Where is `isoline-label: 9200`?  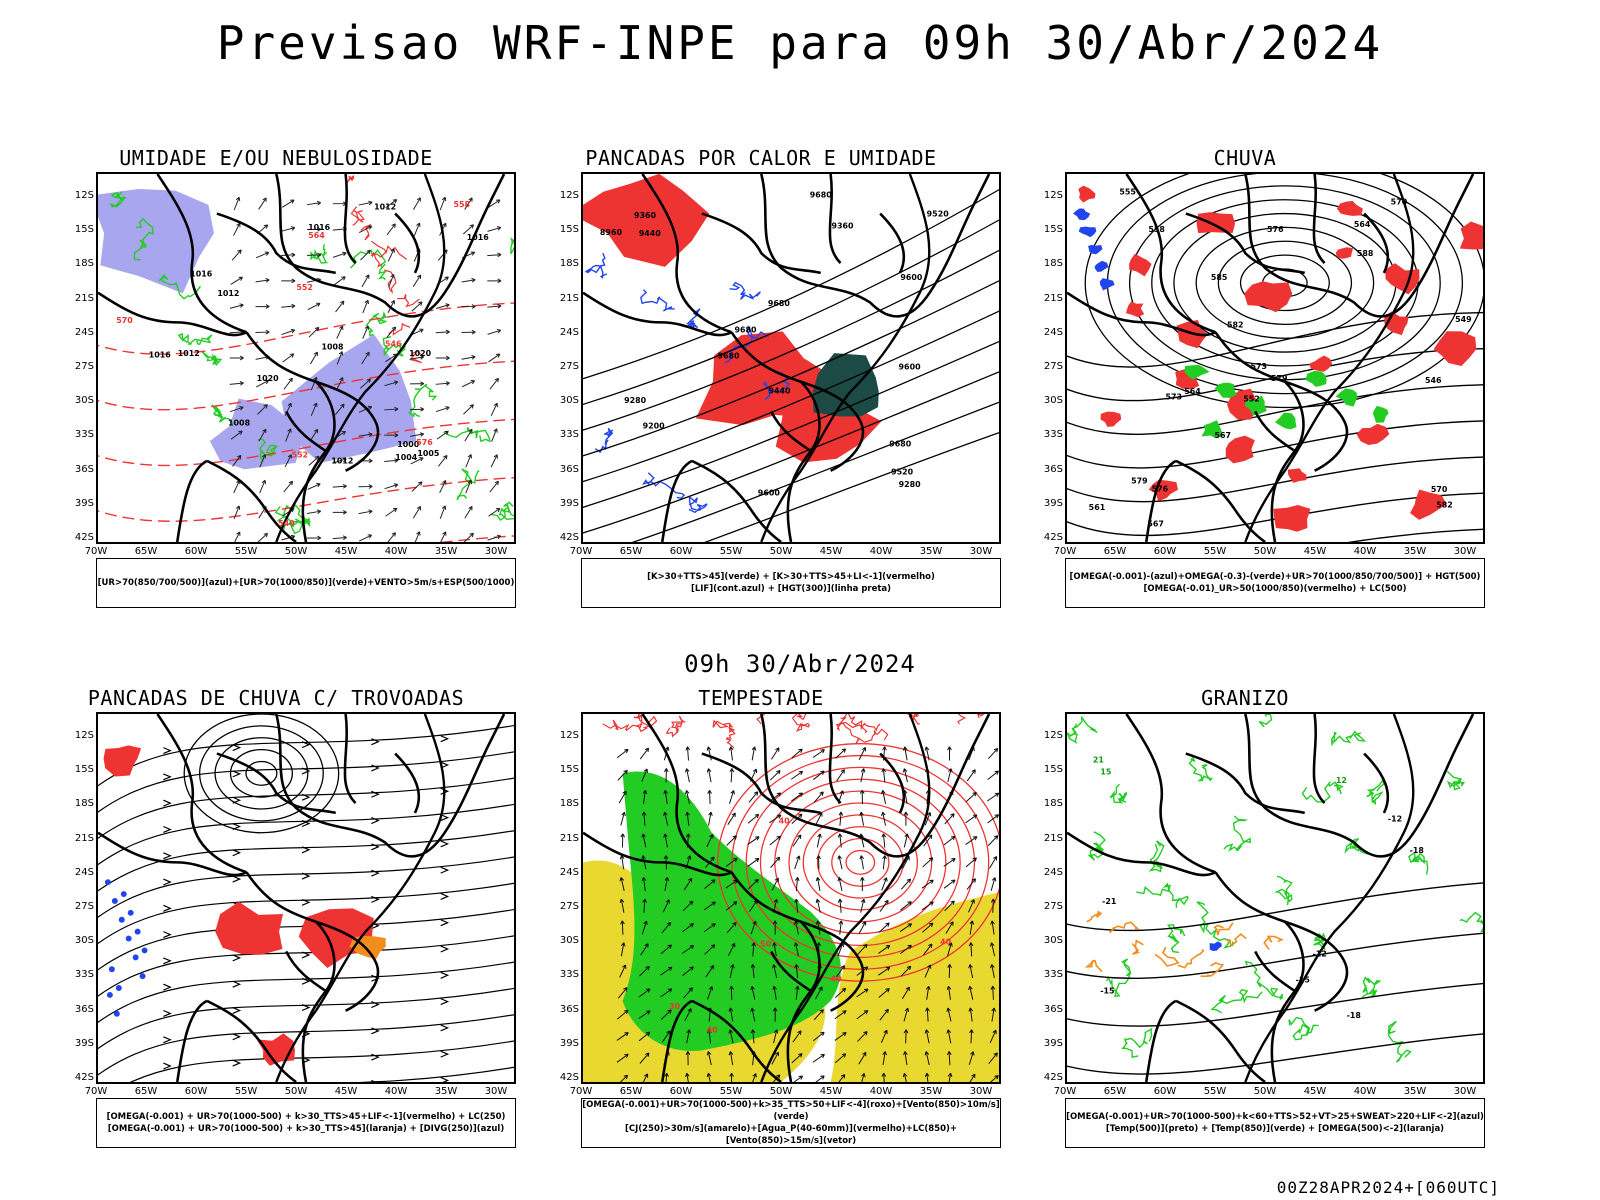 isoline-label: 9200 is located at coordinates (654, 426).